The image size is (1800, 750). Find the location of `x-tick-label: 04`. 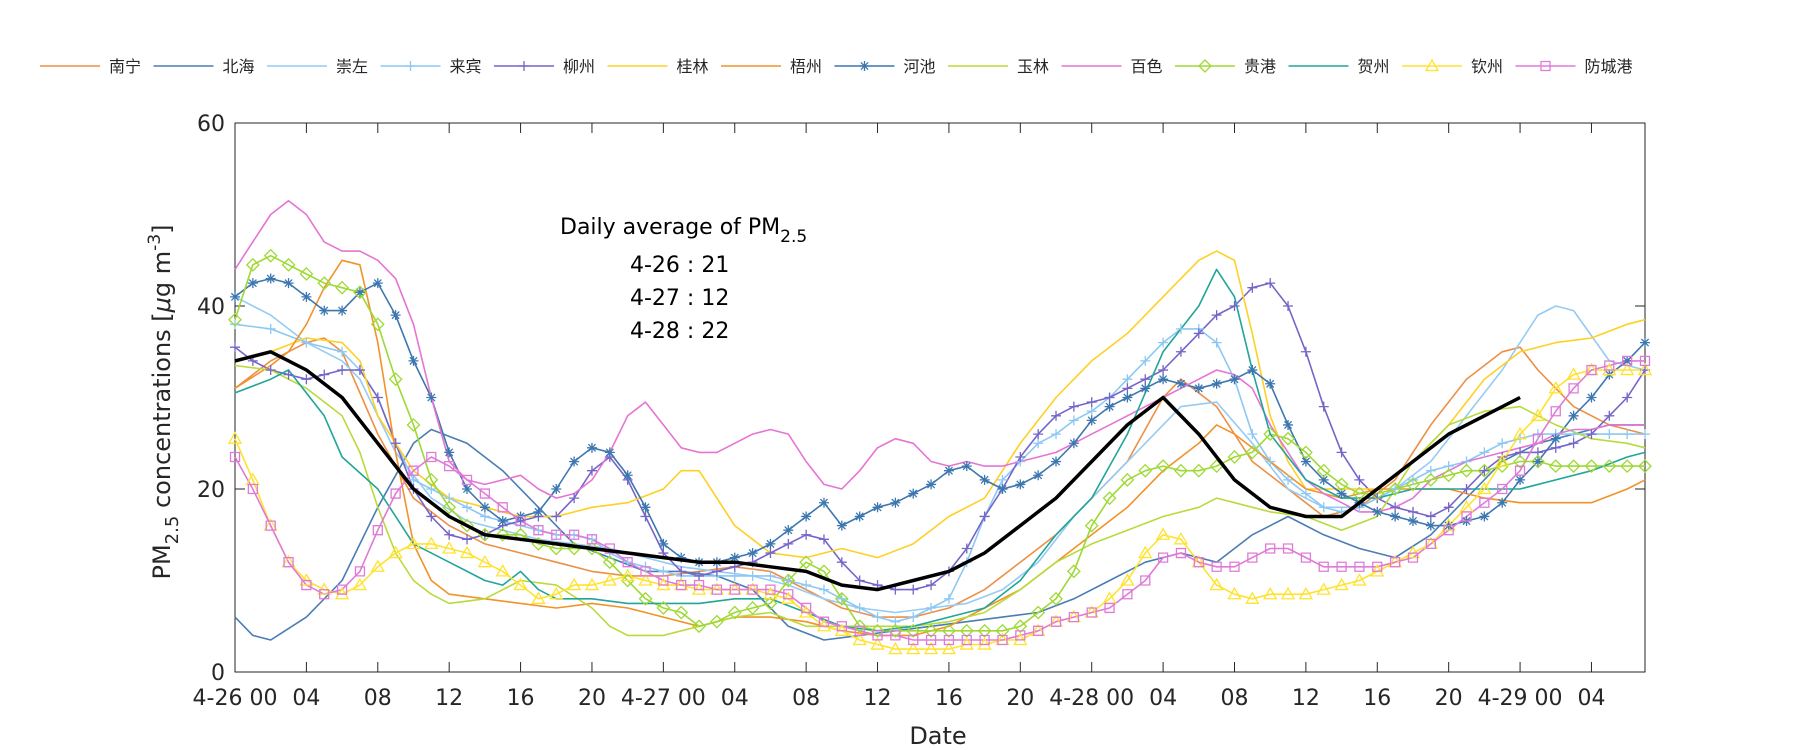

x-tick-label: 04 is located at coordinates (1163, 698).